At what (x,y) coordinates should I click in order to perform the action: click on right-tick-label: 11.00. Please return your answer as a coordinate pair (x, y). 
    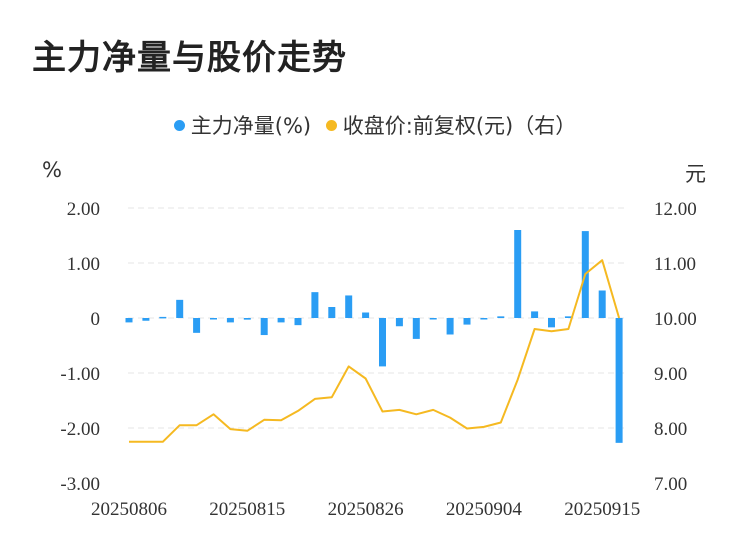
    Looking at the image, I should click on (675, 264).